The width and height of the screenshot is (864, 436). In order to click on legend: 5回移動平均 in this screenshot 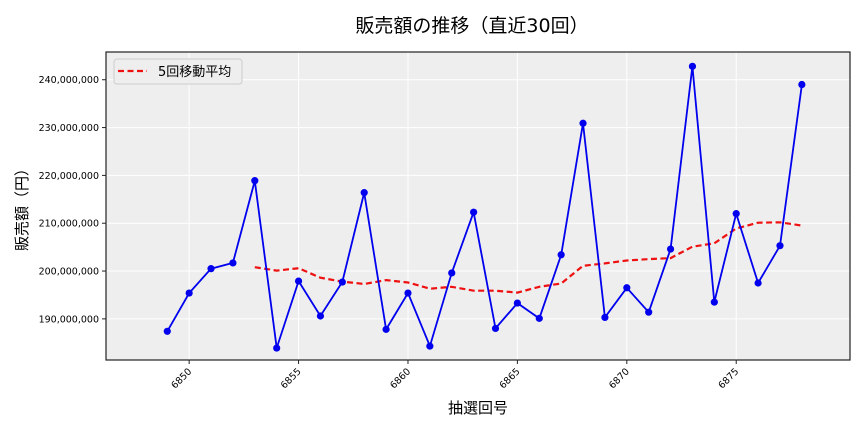, I will do `click(178, 71)`.